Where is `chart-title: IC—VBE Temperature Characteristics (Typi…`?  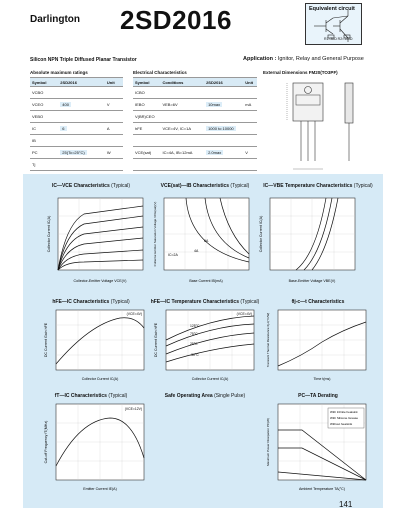
chart-title: IC—VBE Temperature Characteristics (Typi… is located at coordinates (318, 186).